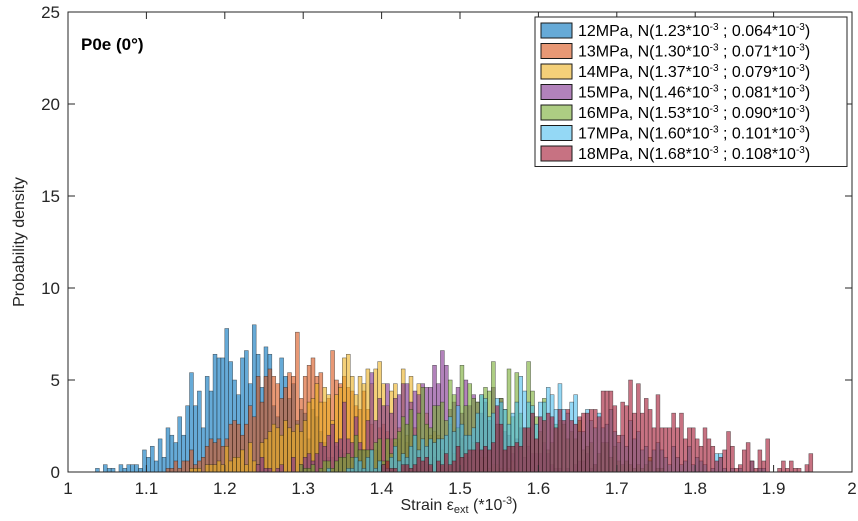 This screenshot has width=858, height=521. I want to click on x-axis-label-end: ), so click(514, 505).